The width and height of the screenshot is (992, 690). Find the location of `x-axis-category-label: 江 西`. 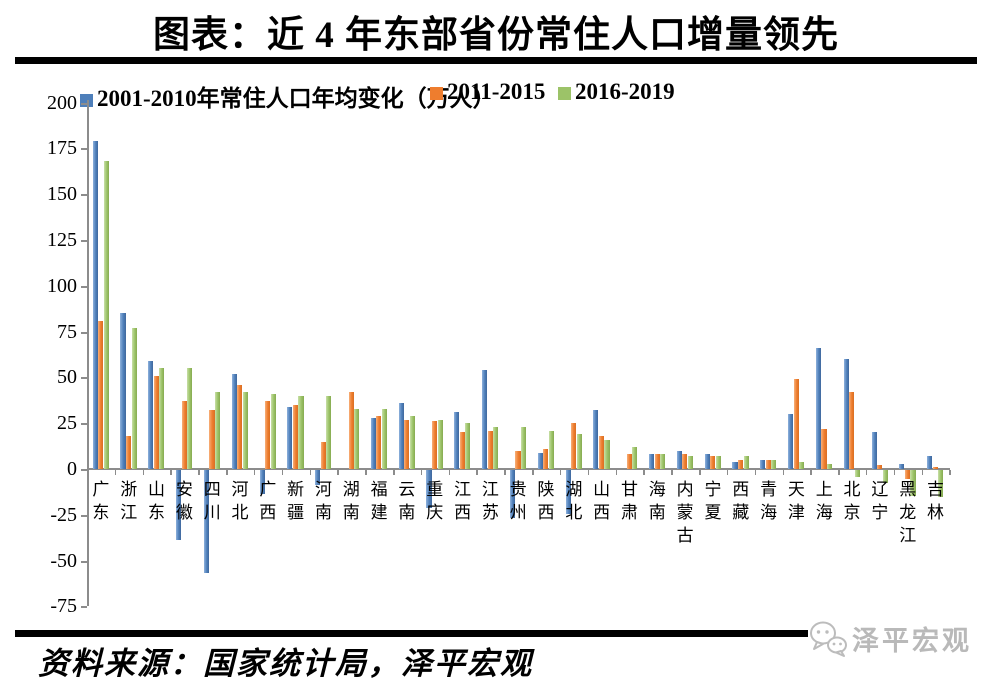

x-axis-category-label: 江 西 is located at coordinates (463, 501).